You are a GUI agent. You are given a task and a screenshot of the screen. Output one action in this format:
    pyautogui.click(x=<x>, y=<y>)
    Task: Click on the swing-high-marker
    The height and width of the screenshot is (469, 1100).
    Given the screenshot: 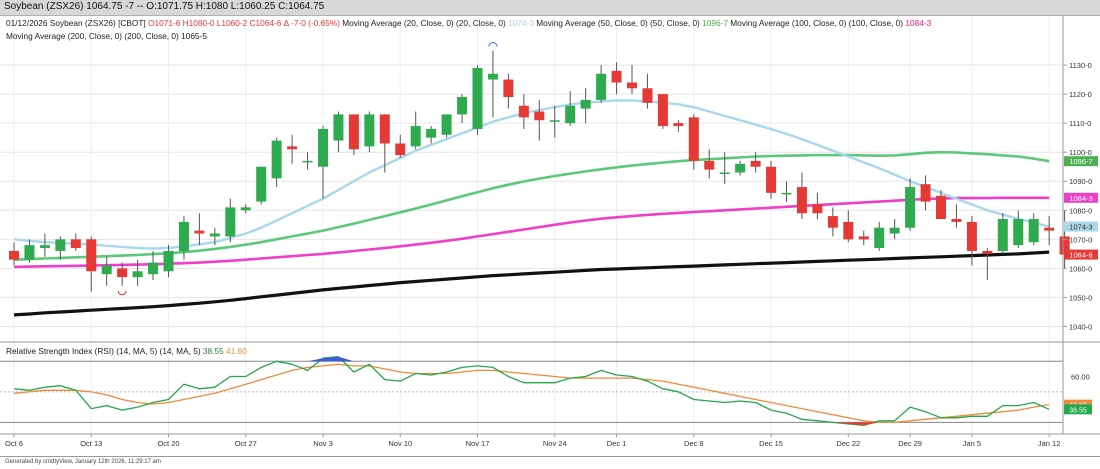 What is the action you would take?
    pyautogui.click(x=493, y=44)
    